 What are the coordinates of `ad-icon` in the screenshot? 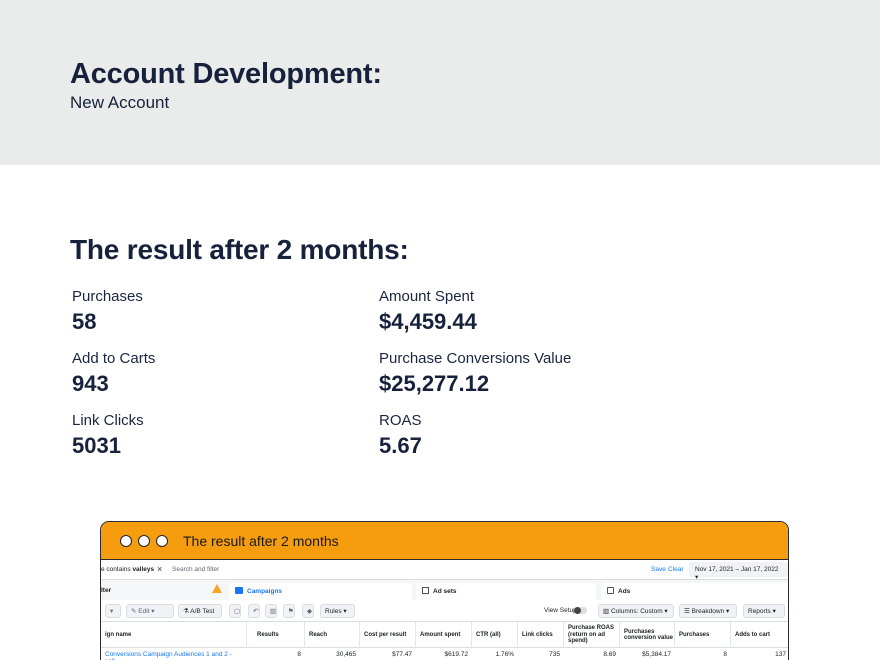 It's located at (610, 590).